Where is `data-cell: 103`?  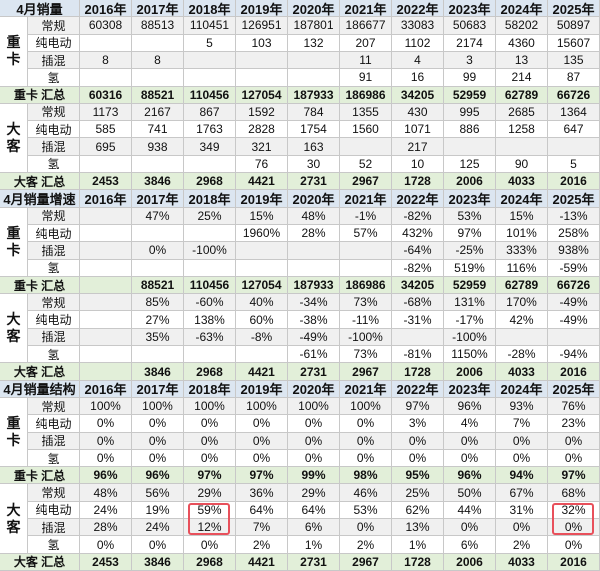
data-cell: 103 is located at coordinates (262, 43).